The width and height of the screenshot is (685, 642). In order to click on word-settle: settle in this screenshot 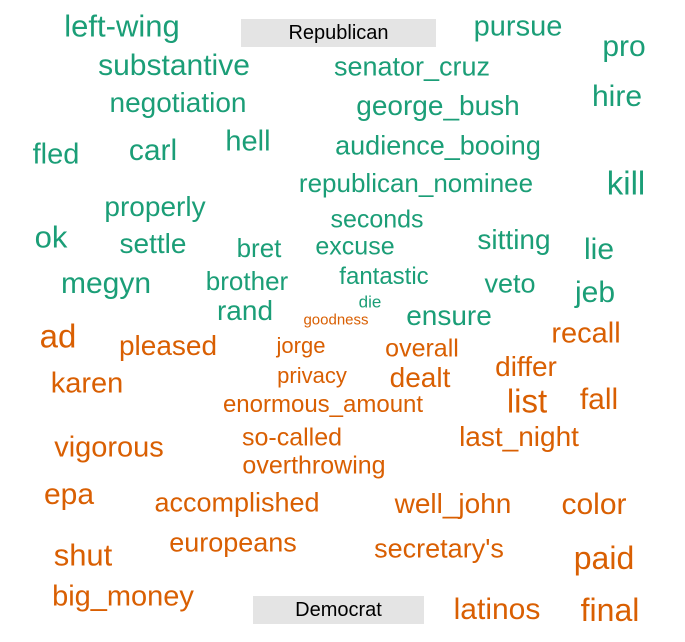, I will do `click(153, 243)`.